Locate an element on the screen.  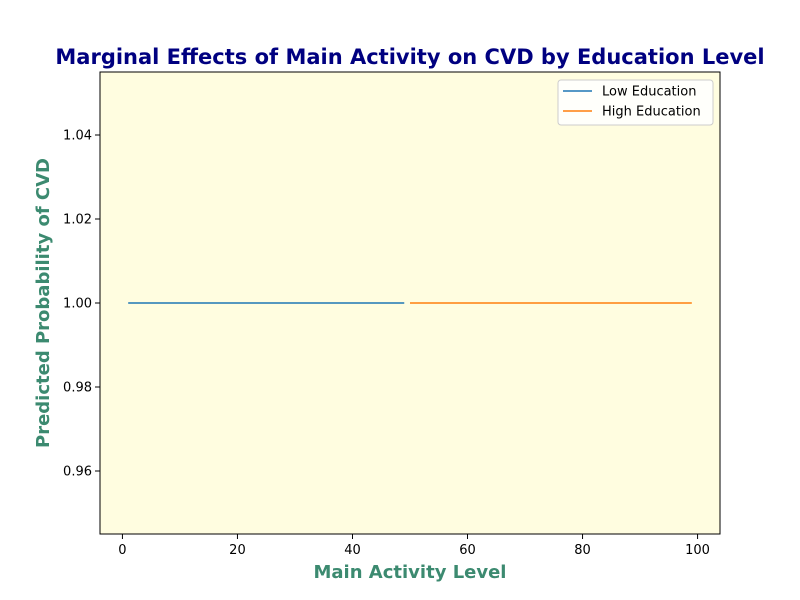
x-tick-label: 100 is located at coordinates (697, 550).